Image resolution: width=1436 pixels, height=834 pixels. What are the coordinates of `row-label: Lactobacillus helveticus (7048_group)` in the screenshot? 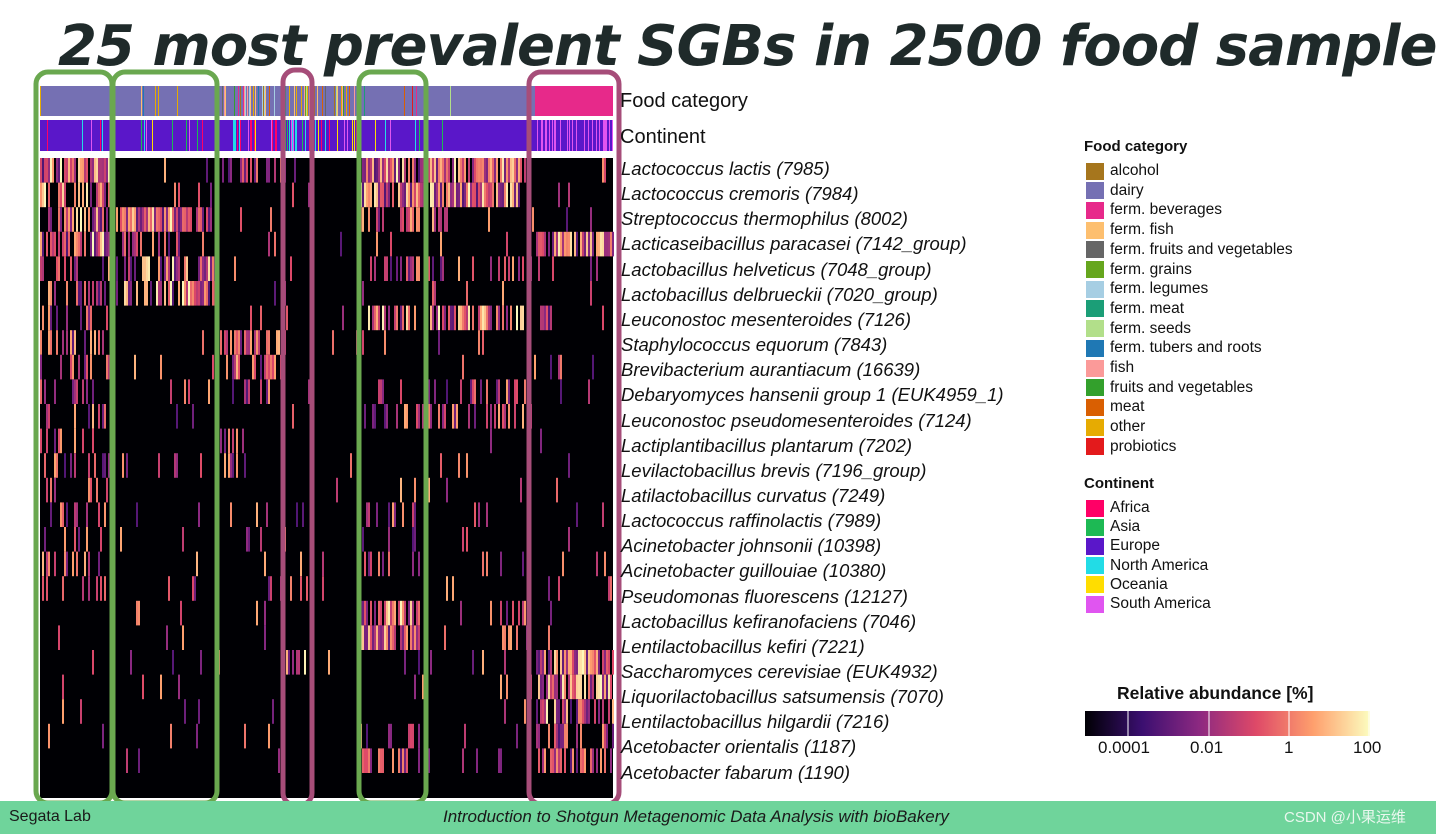 It's located at (776, 269).